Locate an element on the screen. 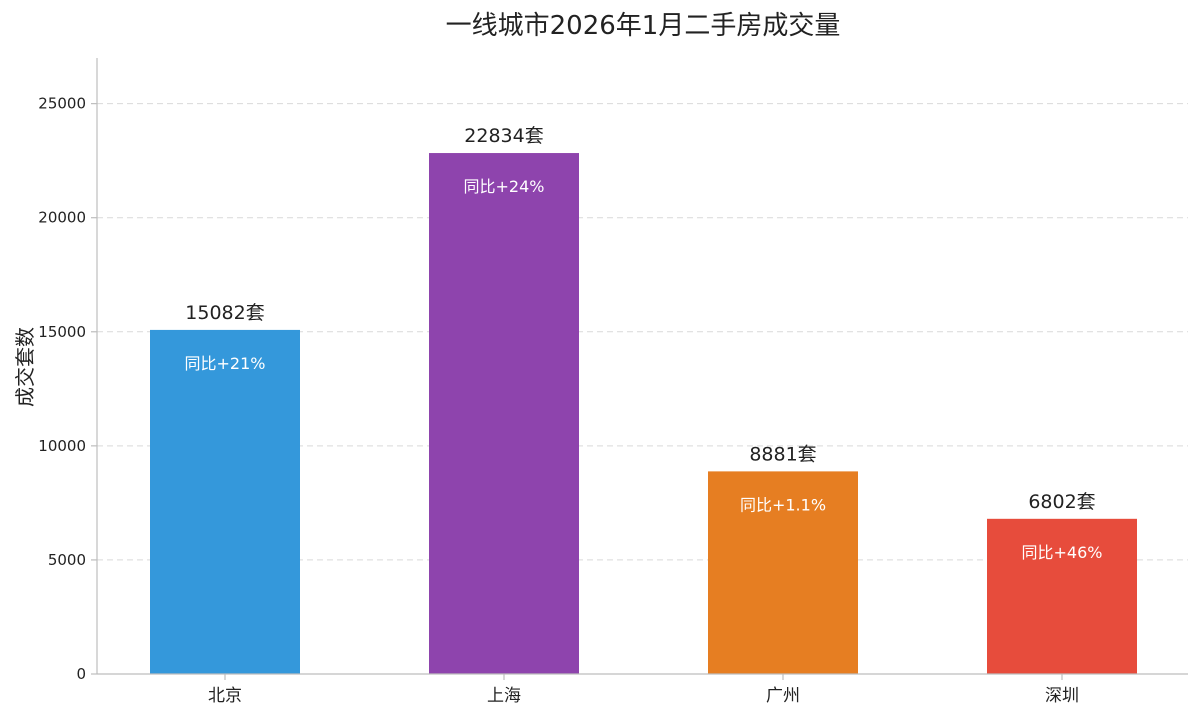  yoy-label: 同比+21% is located at coordinates (225, 363).